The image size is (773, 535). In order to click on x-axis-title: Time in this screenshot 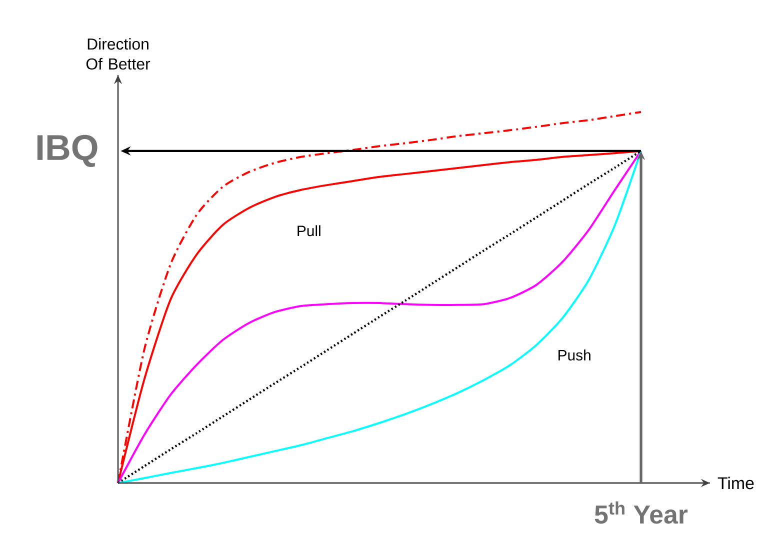, I will do `click(736, 483)`.